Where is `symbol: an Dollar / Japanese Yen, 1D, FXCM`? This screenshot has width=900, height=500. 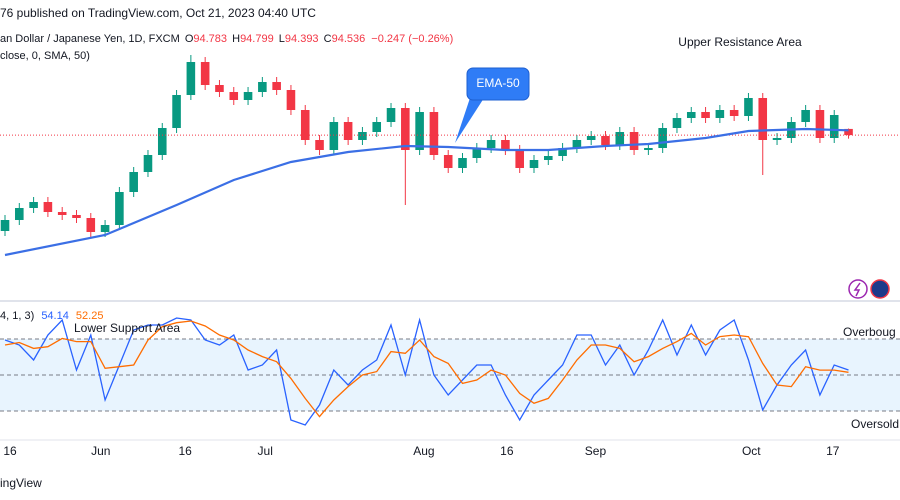 symbol: an Dollar / Japanese Yen, 1D, FXCM is located at coordinates (90, 39).